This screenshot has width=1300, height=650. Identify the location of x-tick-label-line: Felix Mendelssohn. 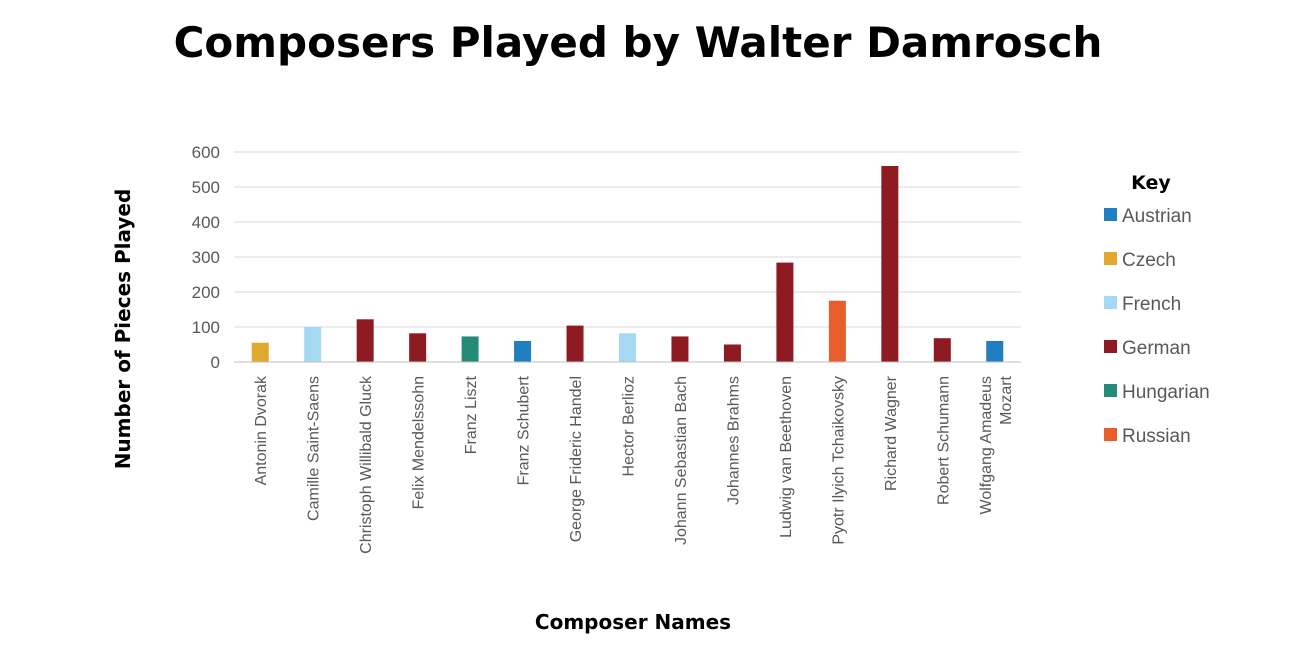
(419, 442).